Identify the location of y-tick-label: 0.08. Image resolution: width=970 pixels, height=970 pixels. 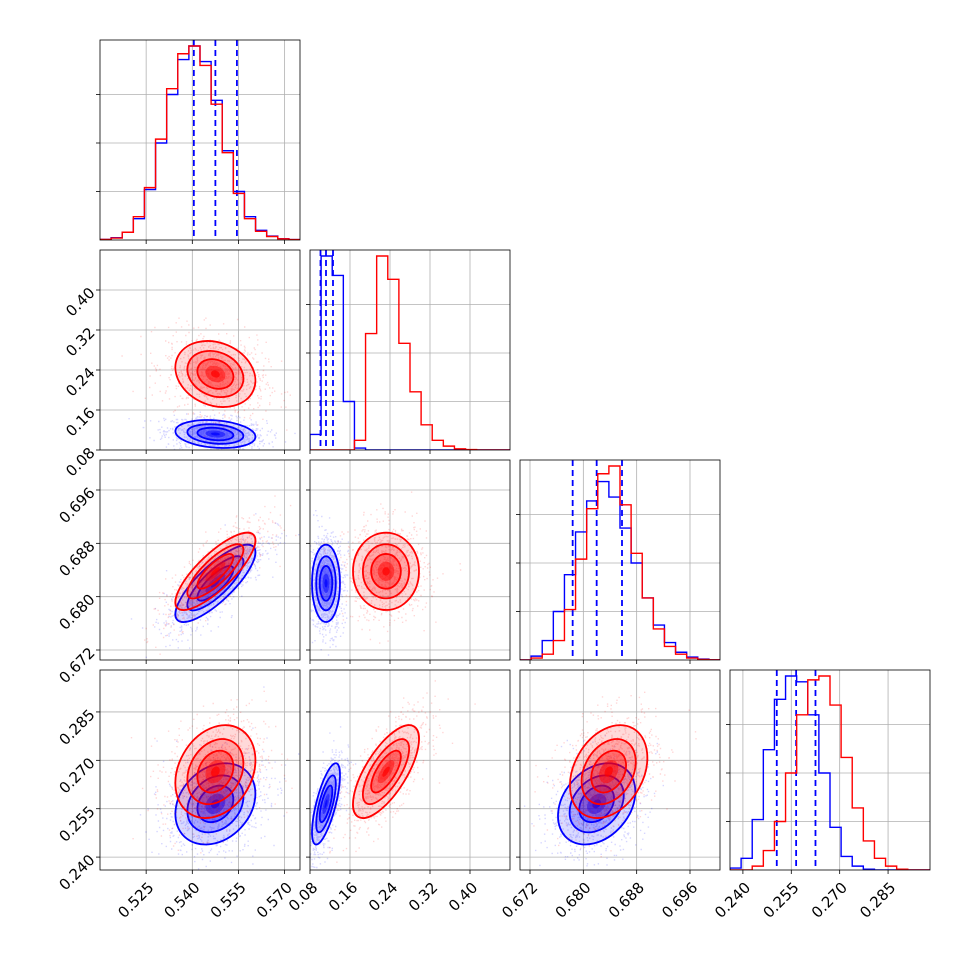
(80, 462).